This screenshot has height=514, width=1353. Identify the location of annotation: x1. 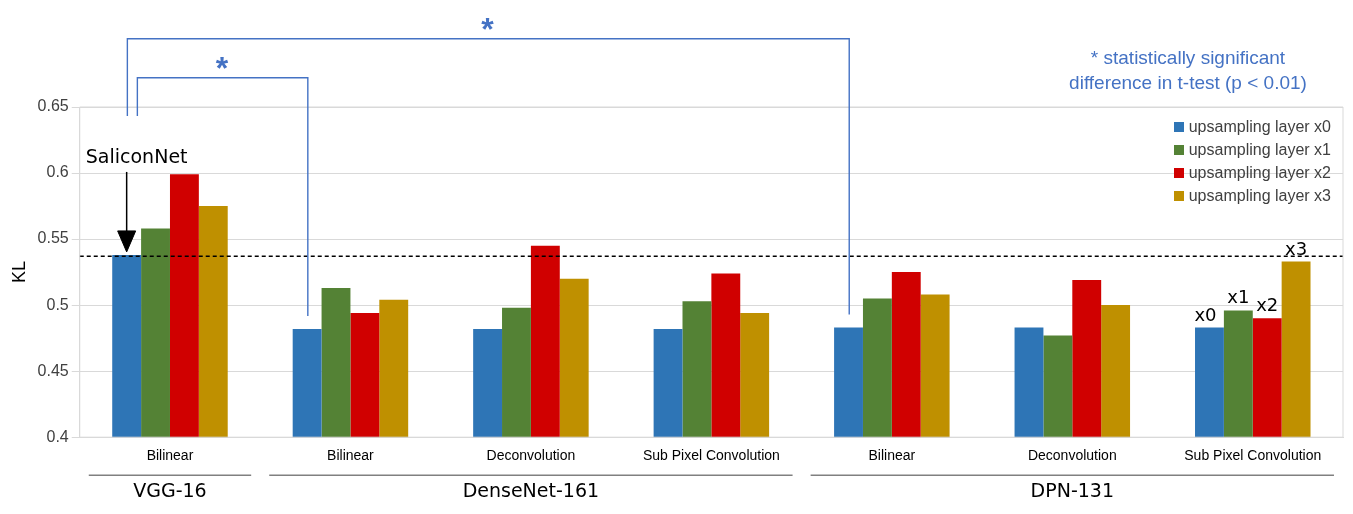
(1238, 297).